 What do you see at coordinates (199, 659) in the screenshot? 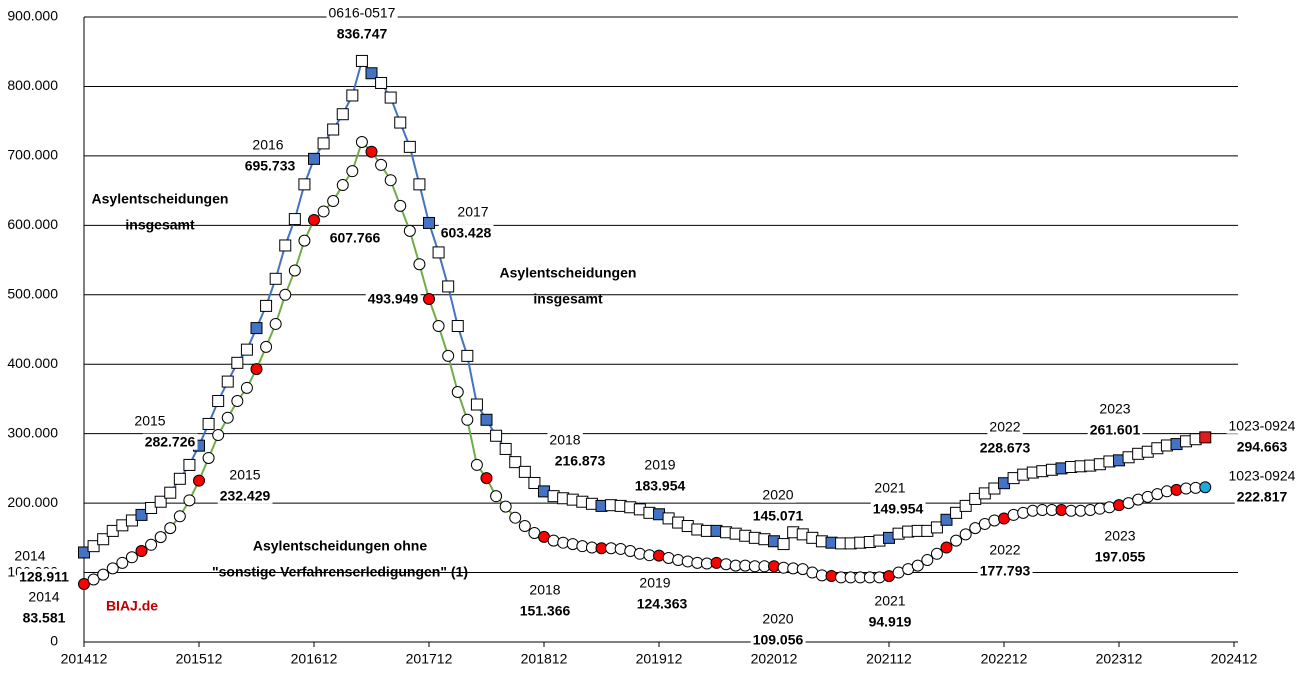
I see `x-tick-label: 201512` at bounding box center [199, 659].